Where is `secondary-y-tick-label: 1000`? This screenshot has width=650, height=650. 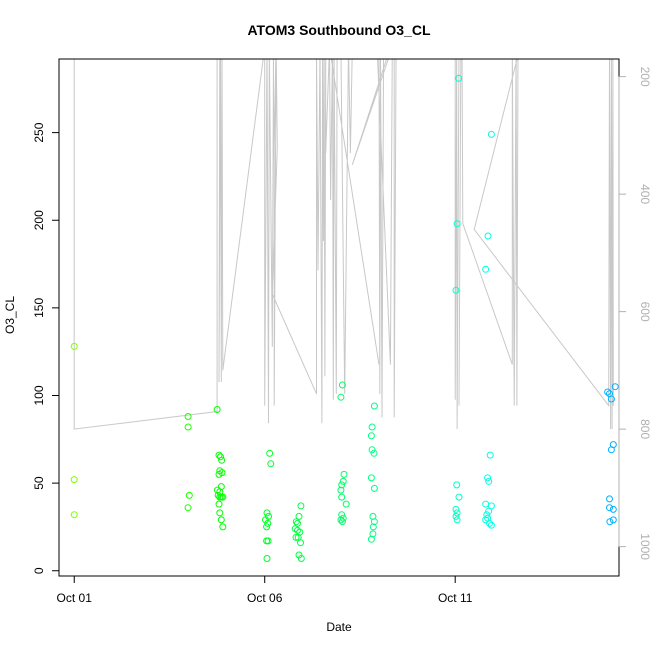
secondary-y-tick-label: 1000 is located at coordinates (644, 546).